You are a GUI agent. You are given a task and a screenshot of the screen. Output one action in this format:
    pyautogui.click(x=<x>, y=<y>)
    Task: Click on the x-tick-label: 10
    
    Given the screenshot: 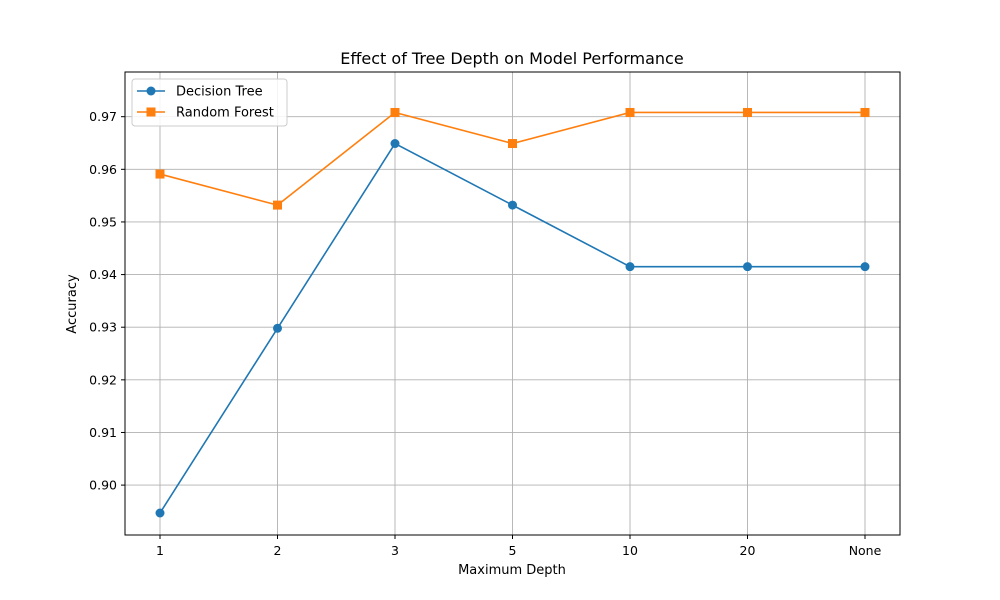 What is the action you would take?
    pyautogui.click(x=630, y=550)
    